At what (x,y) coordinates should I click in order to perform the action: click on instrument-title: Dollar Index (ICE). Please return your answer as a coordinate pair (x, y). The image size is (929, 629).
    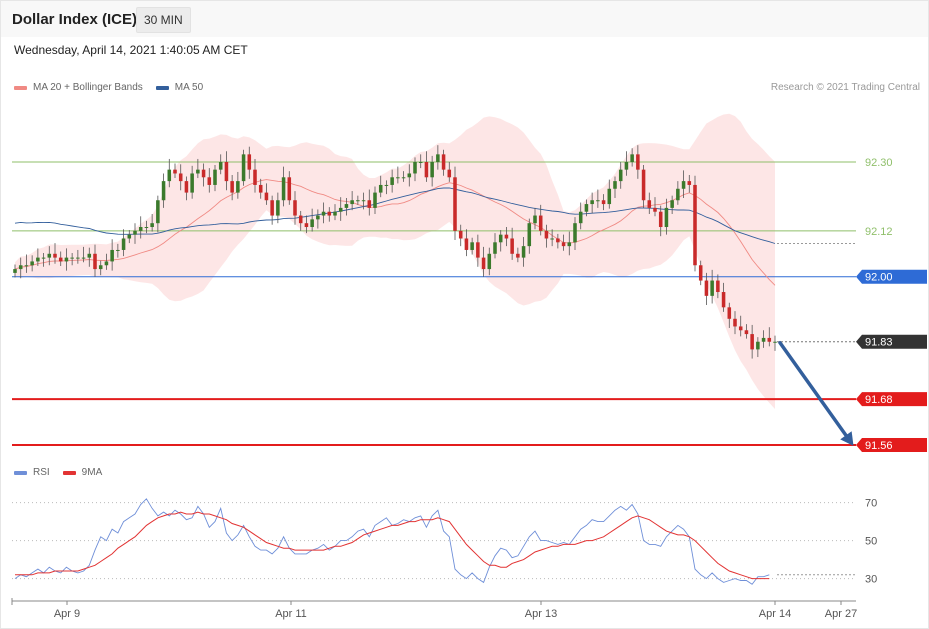
    Looking at the image, I should click on (75, 19).